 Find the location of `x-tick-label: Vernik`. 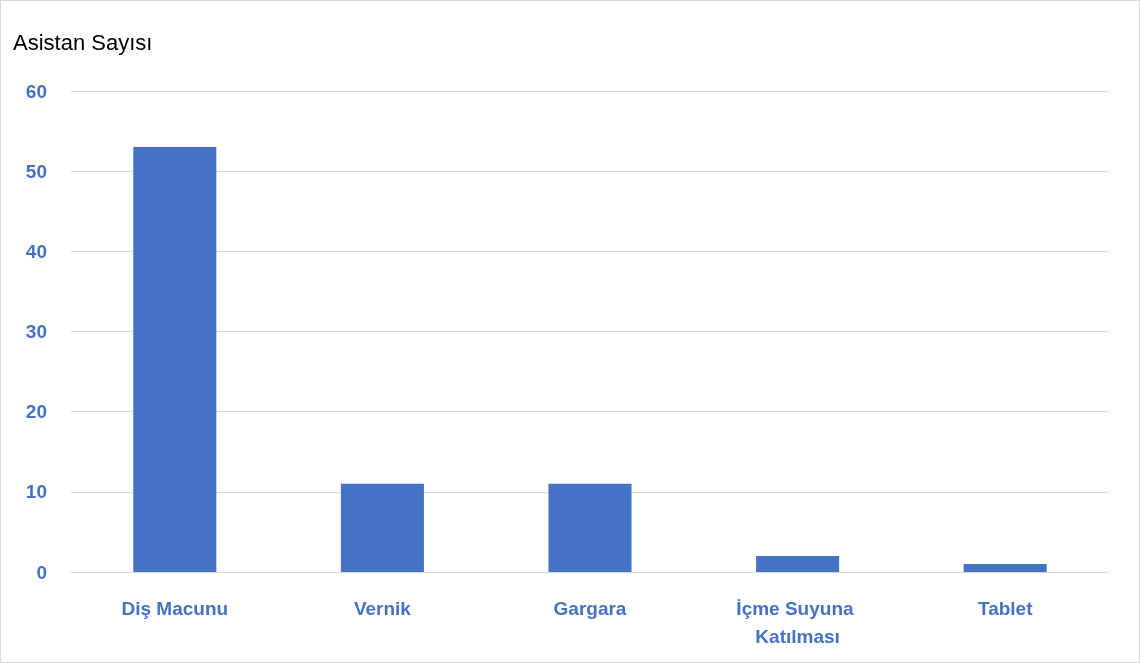

x-tick-label: Vernik is located at coordinates (382, 608).